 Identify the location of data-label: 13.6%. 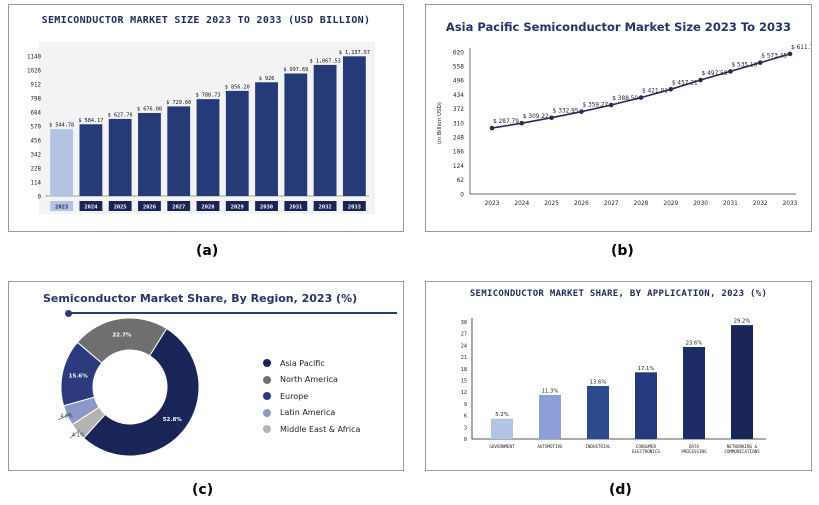
(598, 382).